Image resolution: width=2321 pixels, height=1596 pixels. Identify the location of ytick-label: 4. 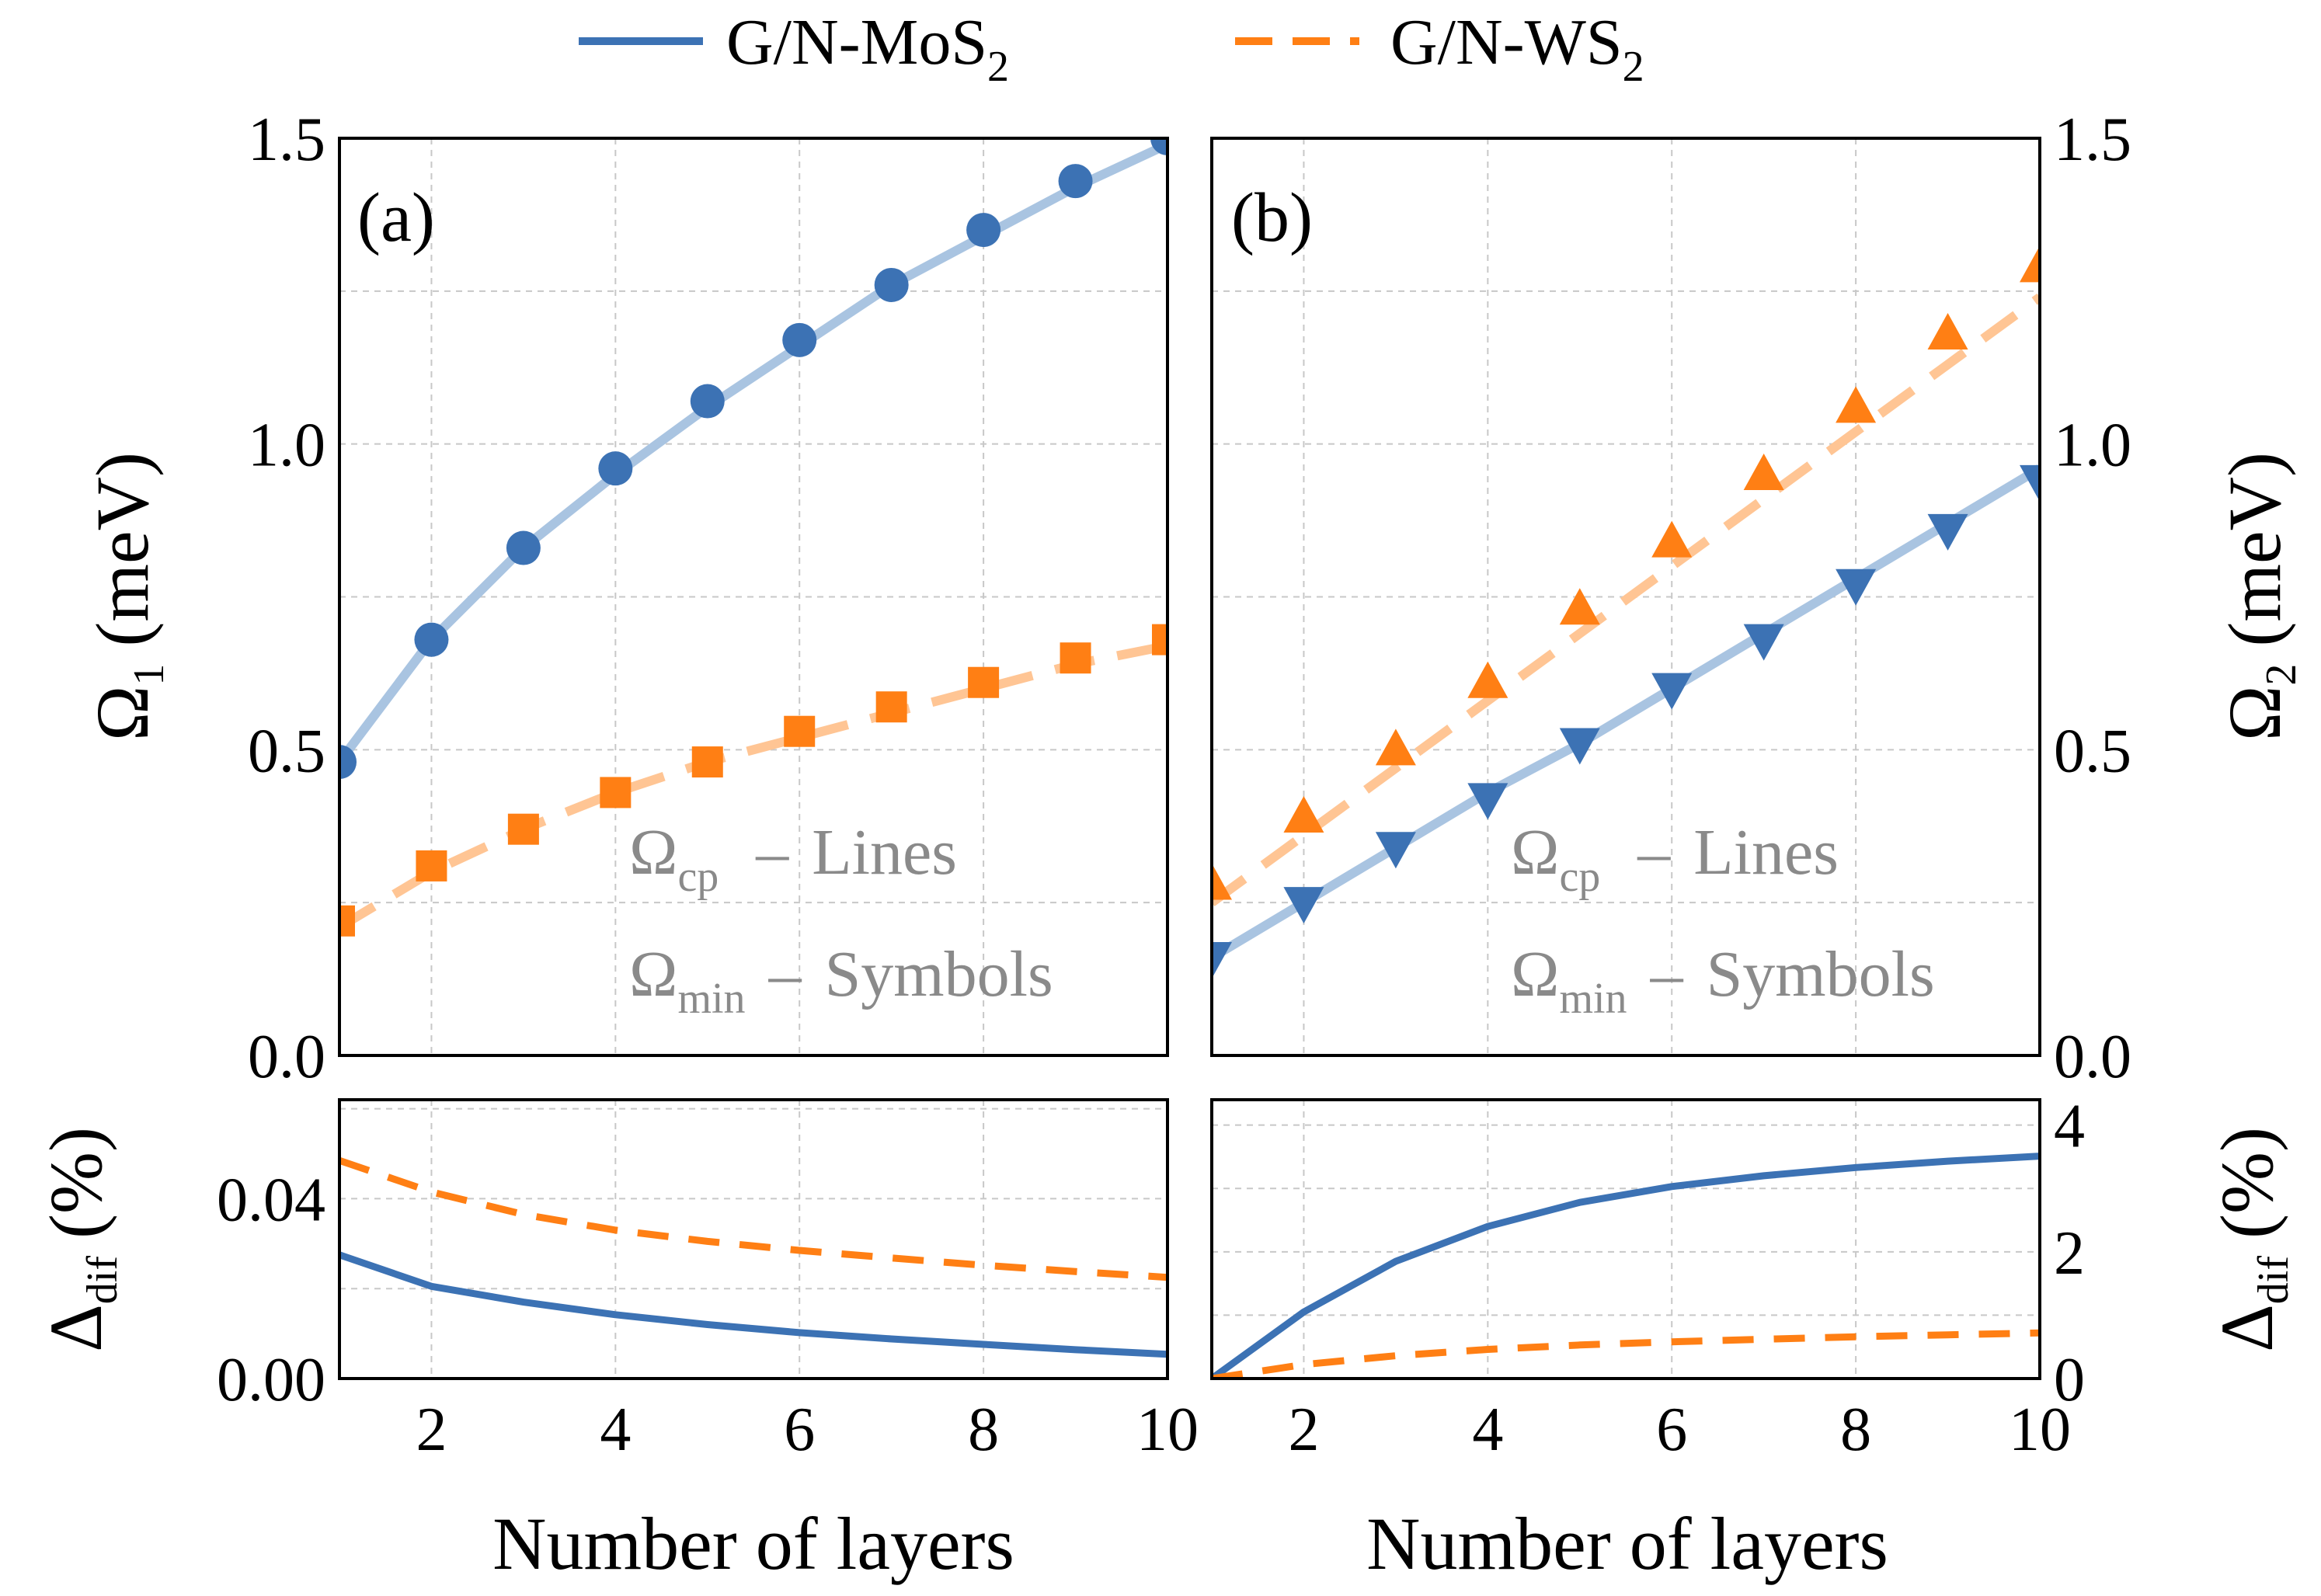
(2069, 1127).